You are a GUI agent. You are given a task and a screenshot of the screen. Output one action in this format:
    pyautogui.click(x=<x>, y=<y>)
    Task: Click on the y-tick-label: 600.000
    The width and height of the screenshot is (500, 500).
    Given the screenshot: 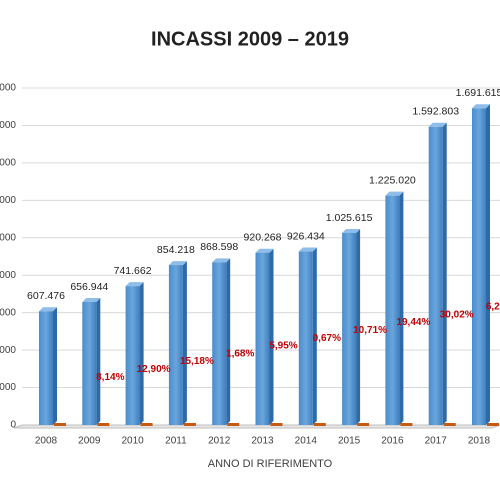 What is the action you would take?
    pyautogui.click(x=8, y=312)
    